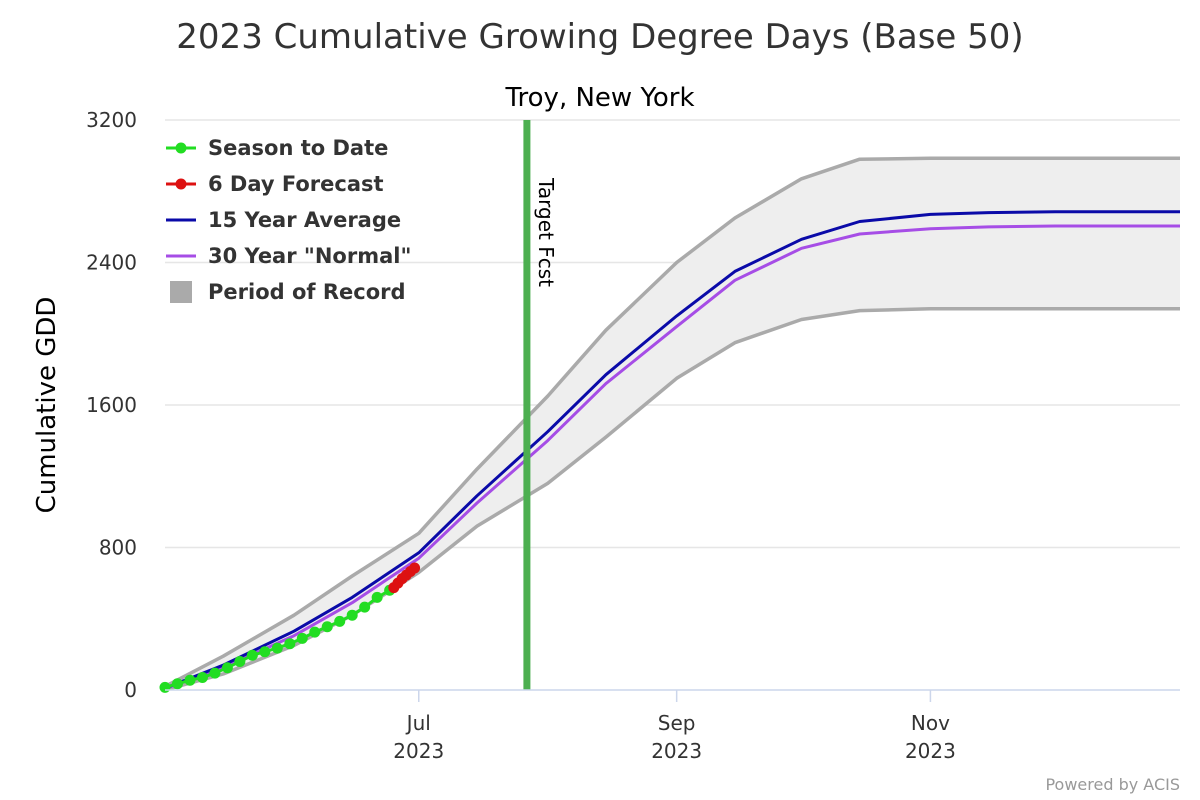 The height and width of the screenshot is (800, 1200). I want to click on legend-label-season-to-date: Season to Date, so click(298, 148).